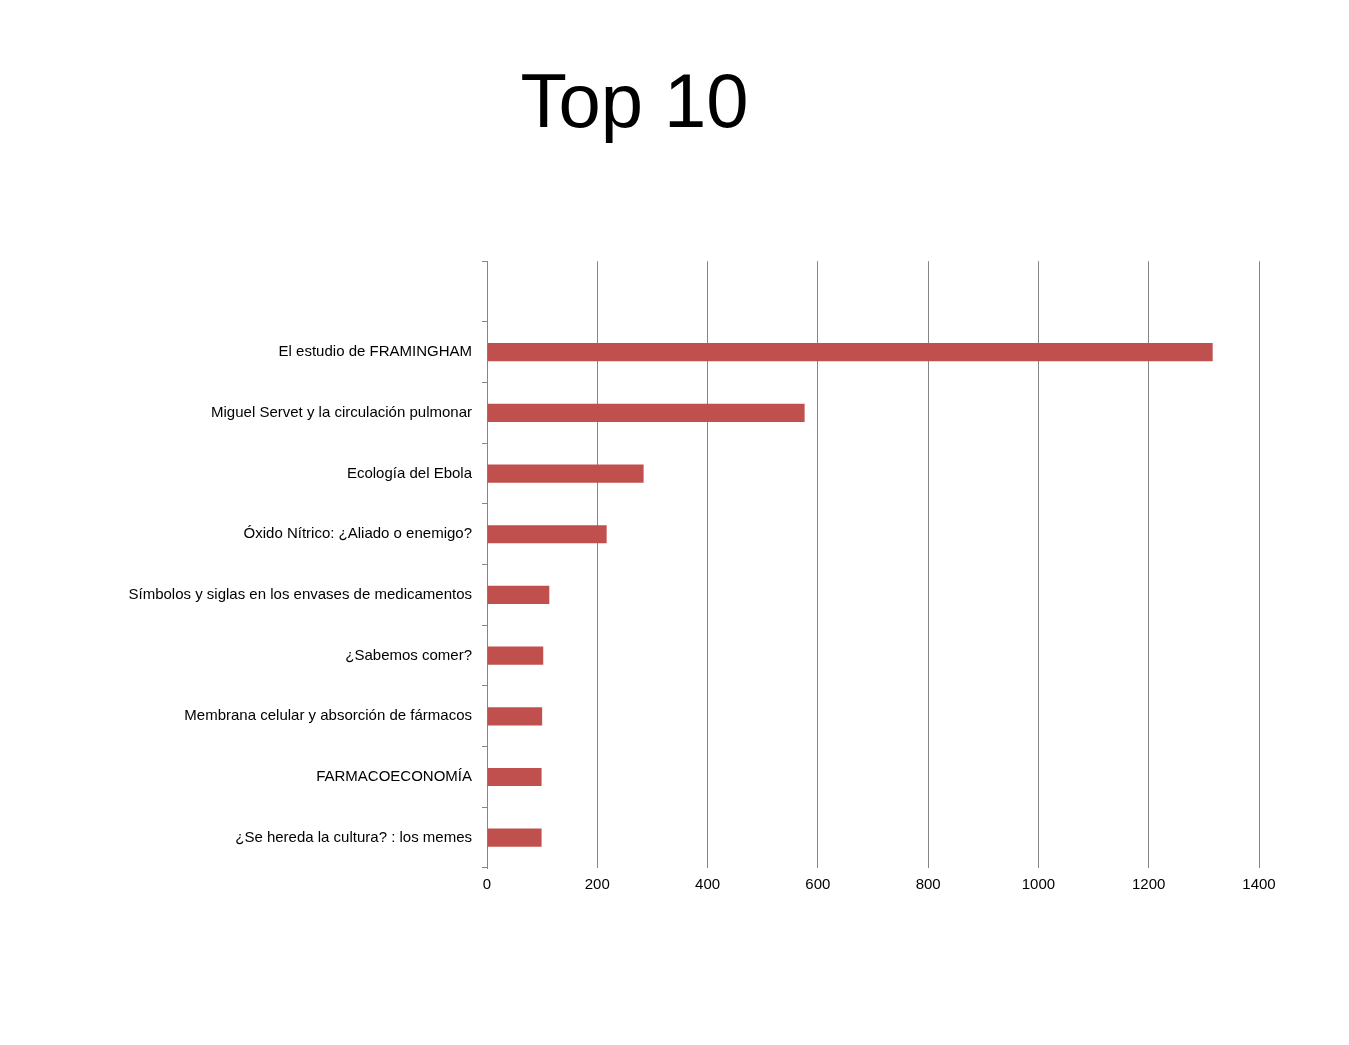 The height and width of the screenshot is (1045, 1349). Describe the element at coordinates (409, 472) in the screenshot. I see `y-tick-label: Ecología del Ebola` at that location.